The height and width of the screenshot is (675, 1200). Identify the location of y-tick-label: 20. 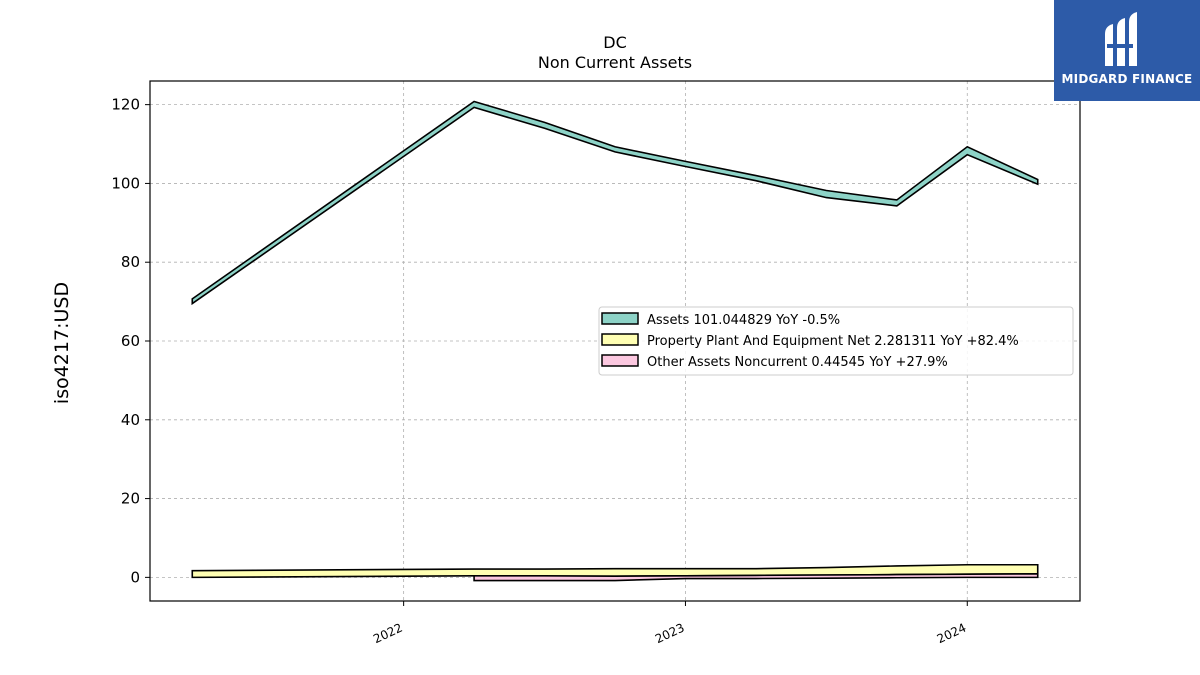
(130, 499).